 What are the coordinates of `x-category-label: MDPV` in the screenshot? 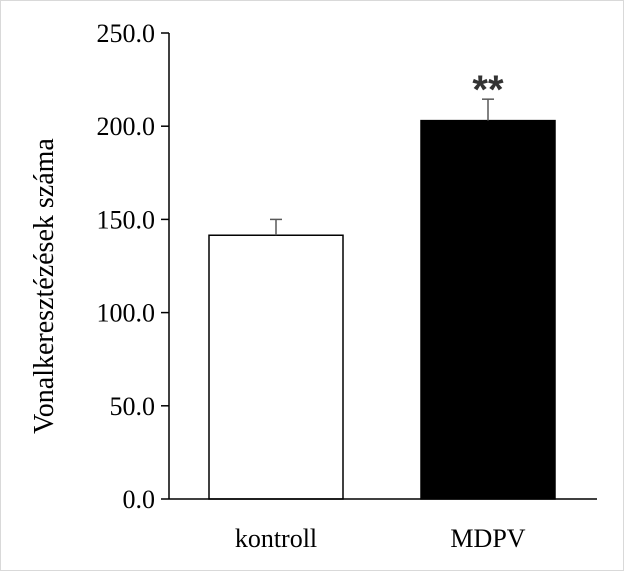 It's located at (487, 538).